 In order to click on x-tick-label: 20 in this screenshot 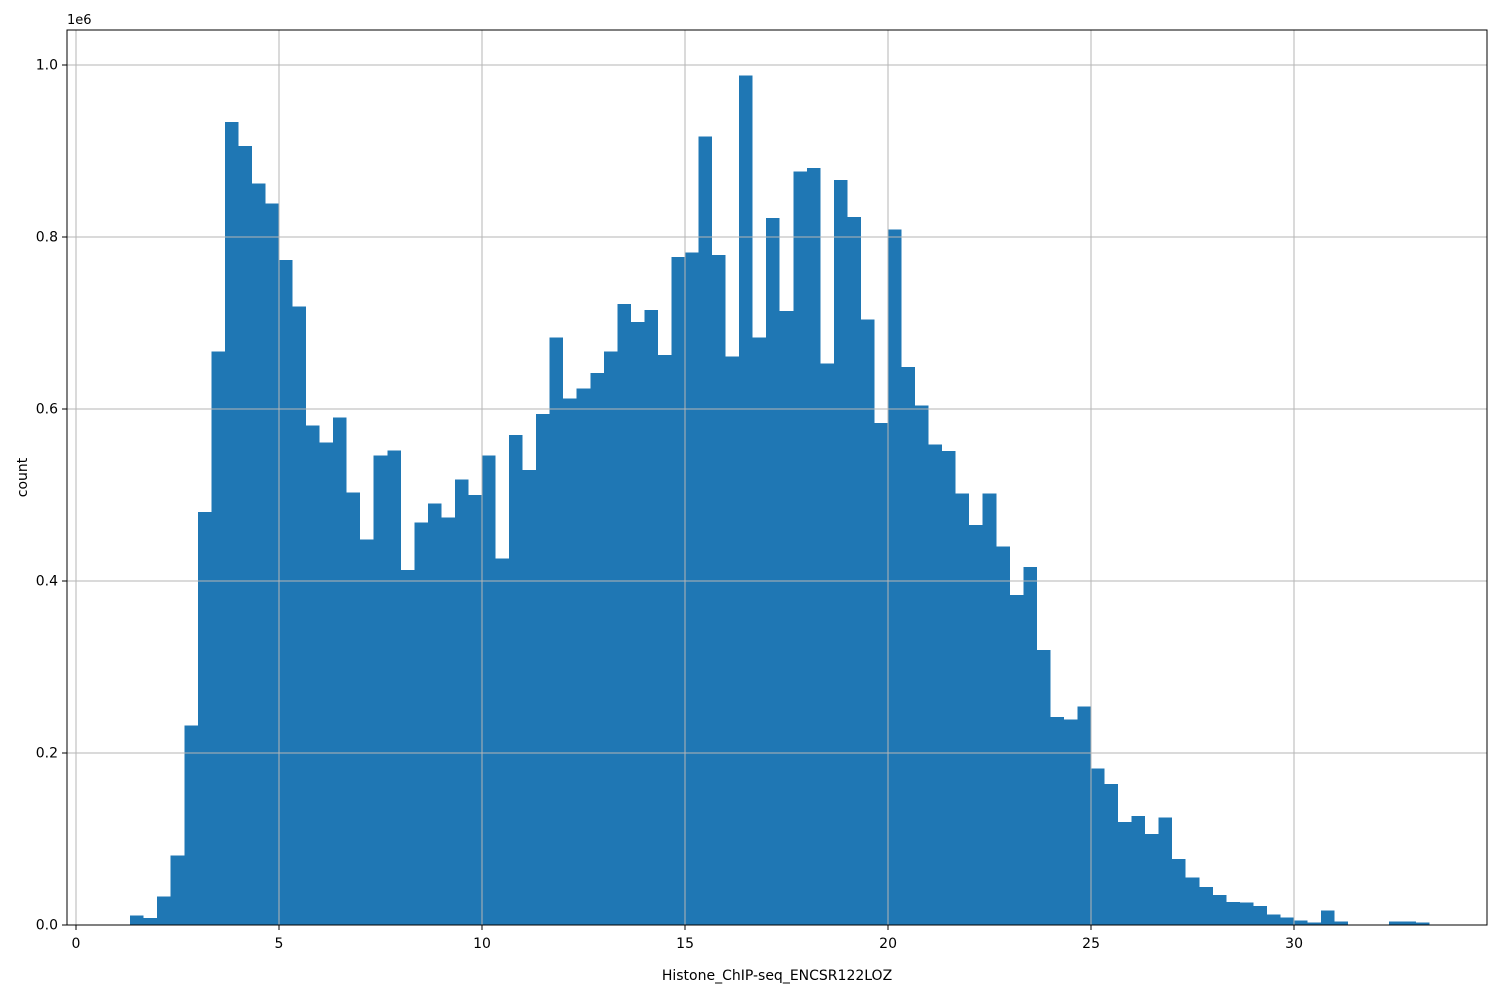, I will do `click(888, 944)`.